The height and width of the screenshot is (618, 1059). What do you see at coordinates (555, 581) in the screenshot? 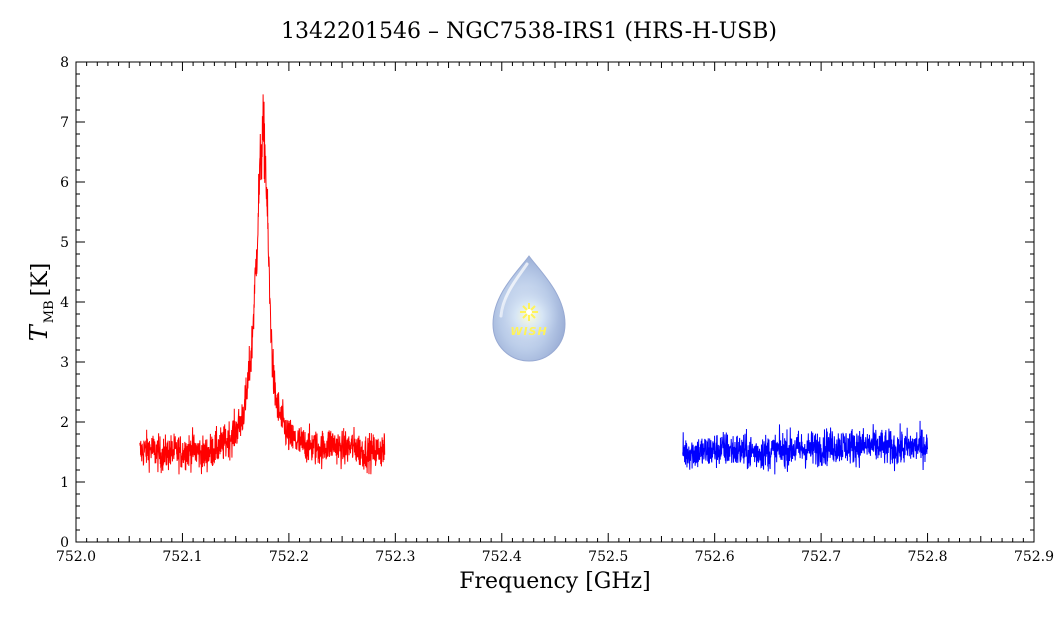
I see `x-axis-label: Frequency [GHz]` at bounding box center [555, 581].